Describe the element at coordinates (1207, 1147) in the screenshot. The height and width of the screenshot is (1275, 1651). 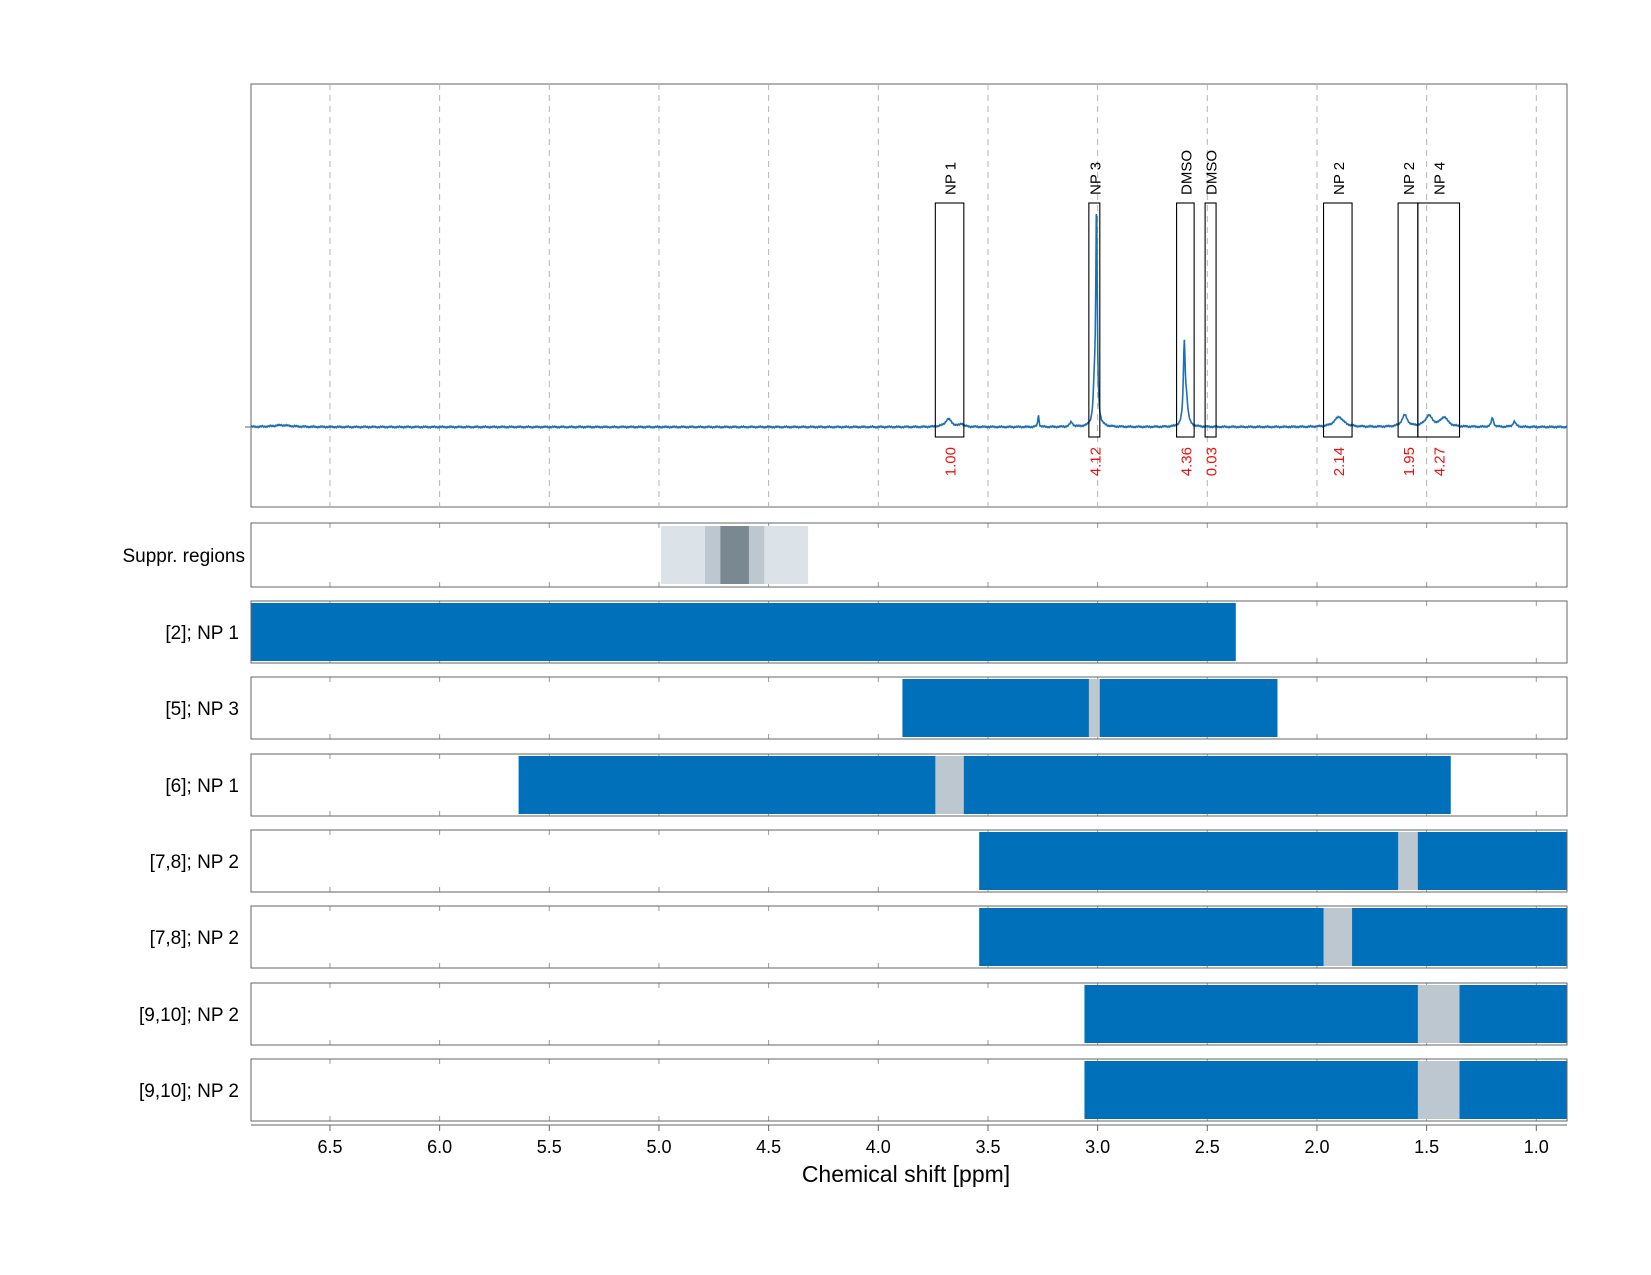
I see `x-tick-label: 2.5` at that location.